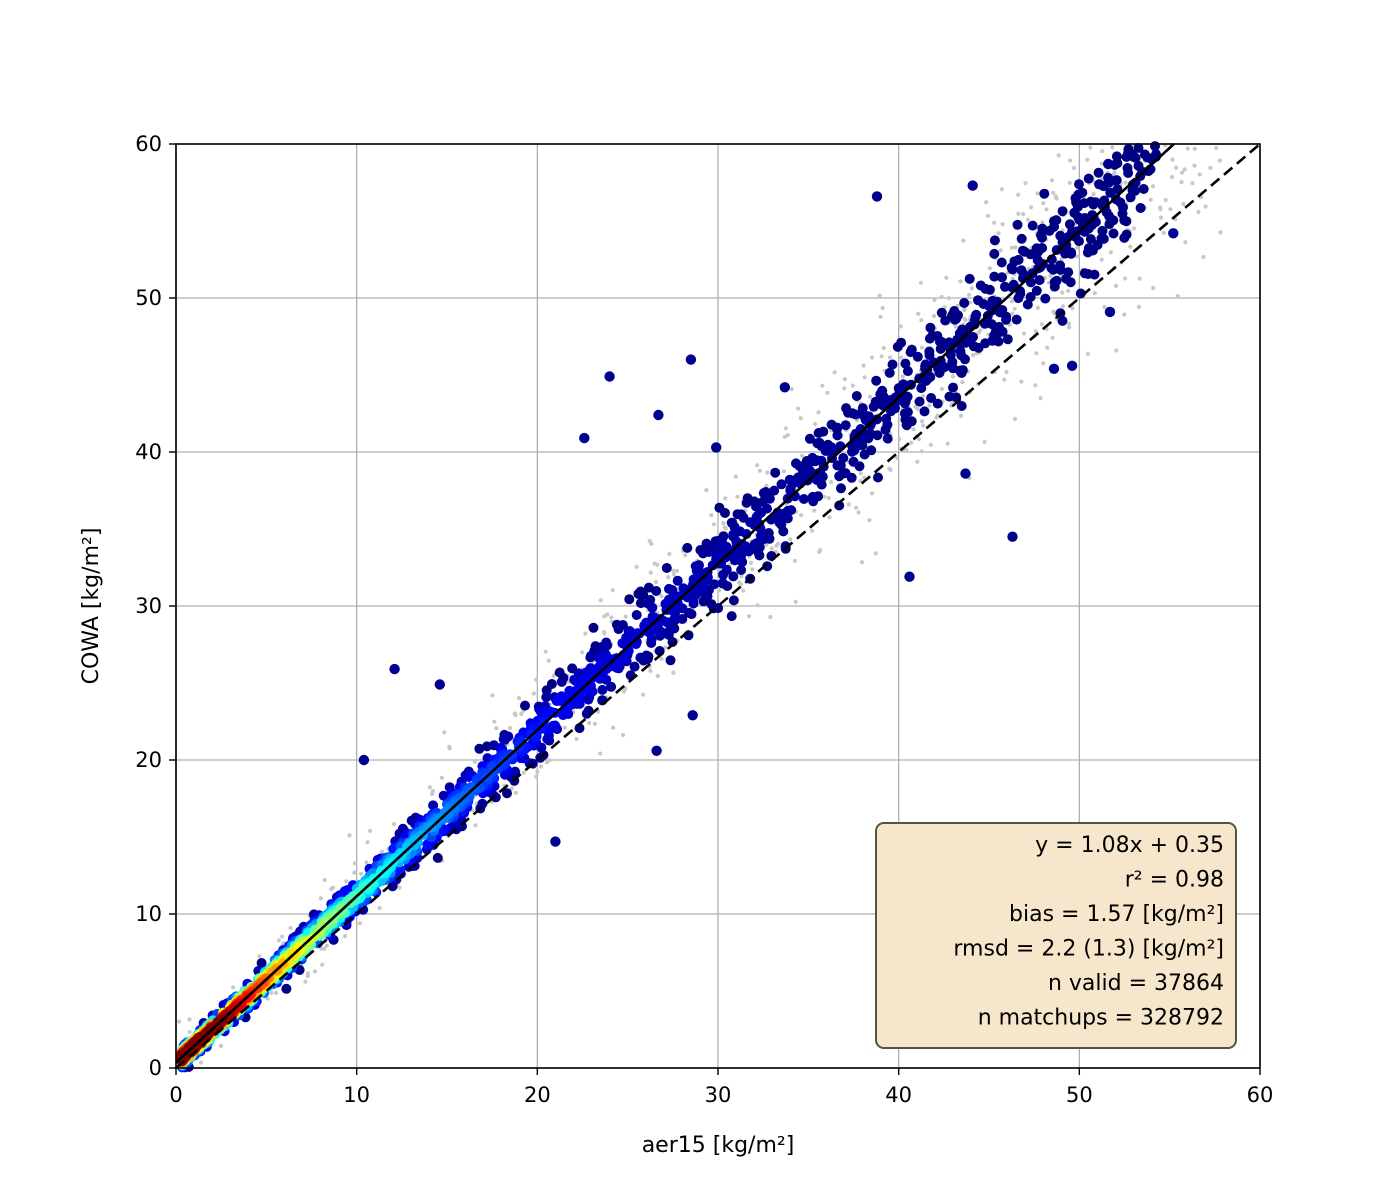  I want to click on y-tick-label: 0, so click(155, 1068).